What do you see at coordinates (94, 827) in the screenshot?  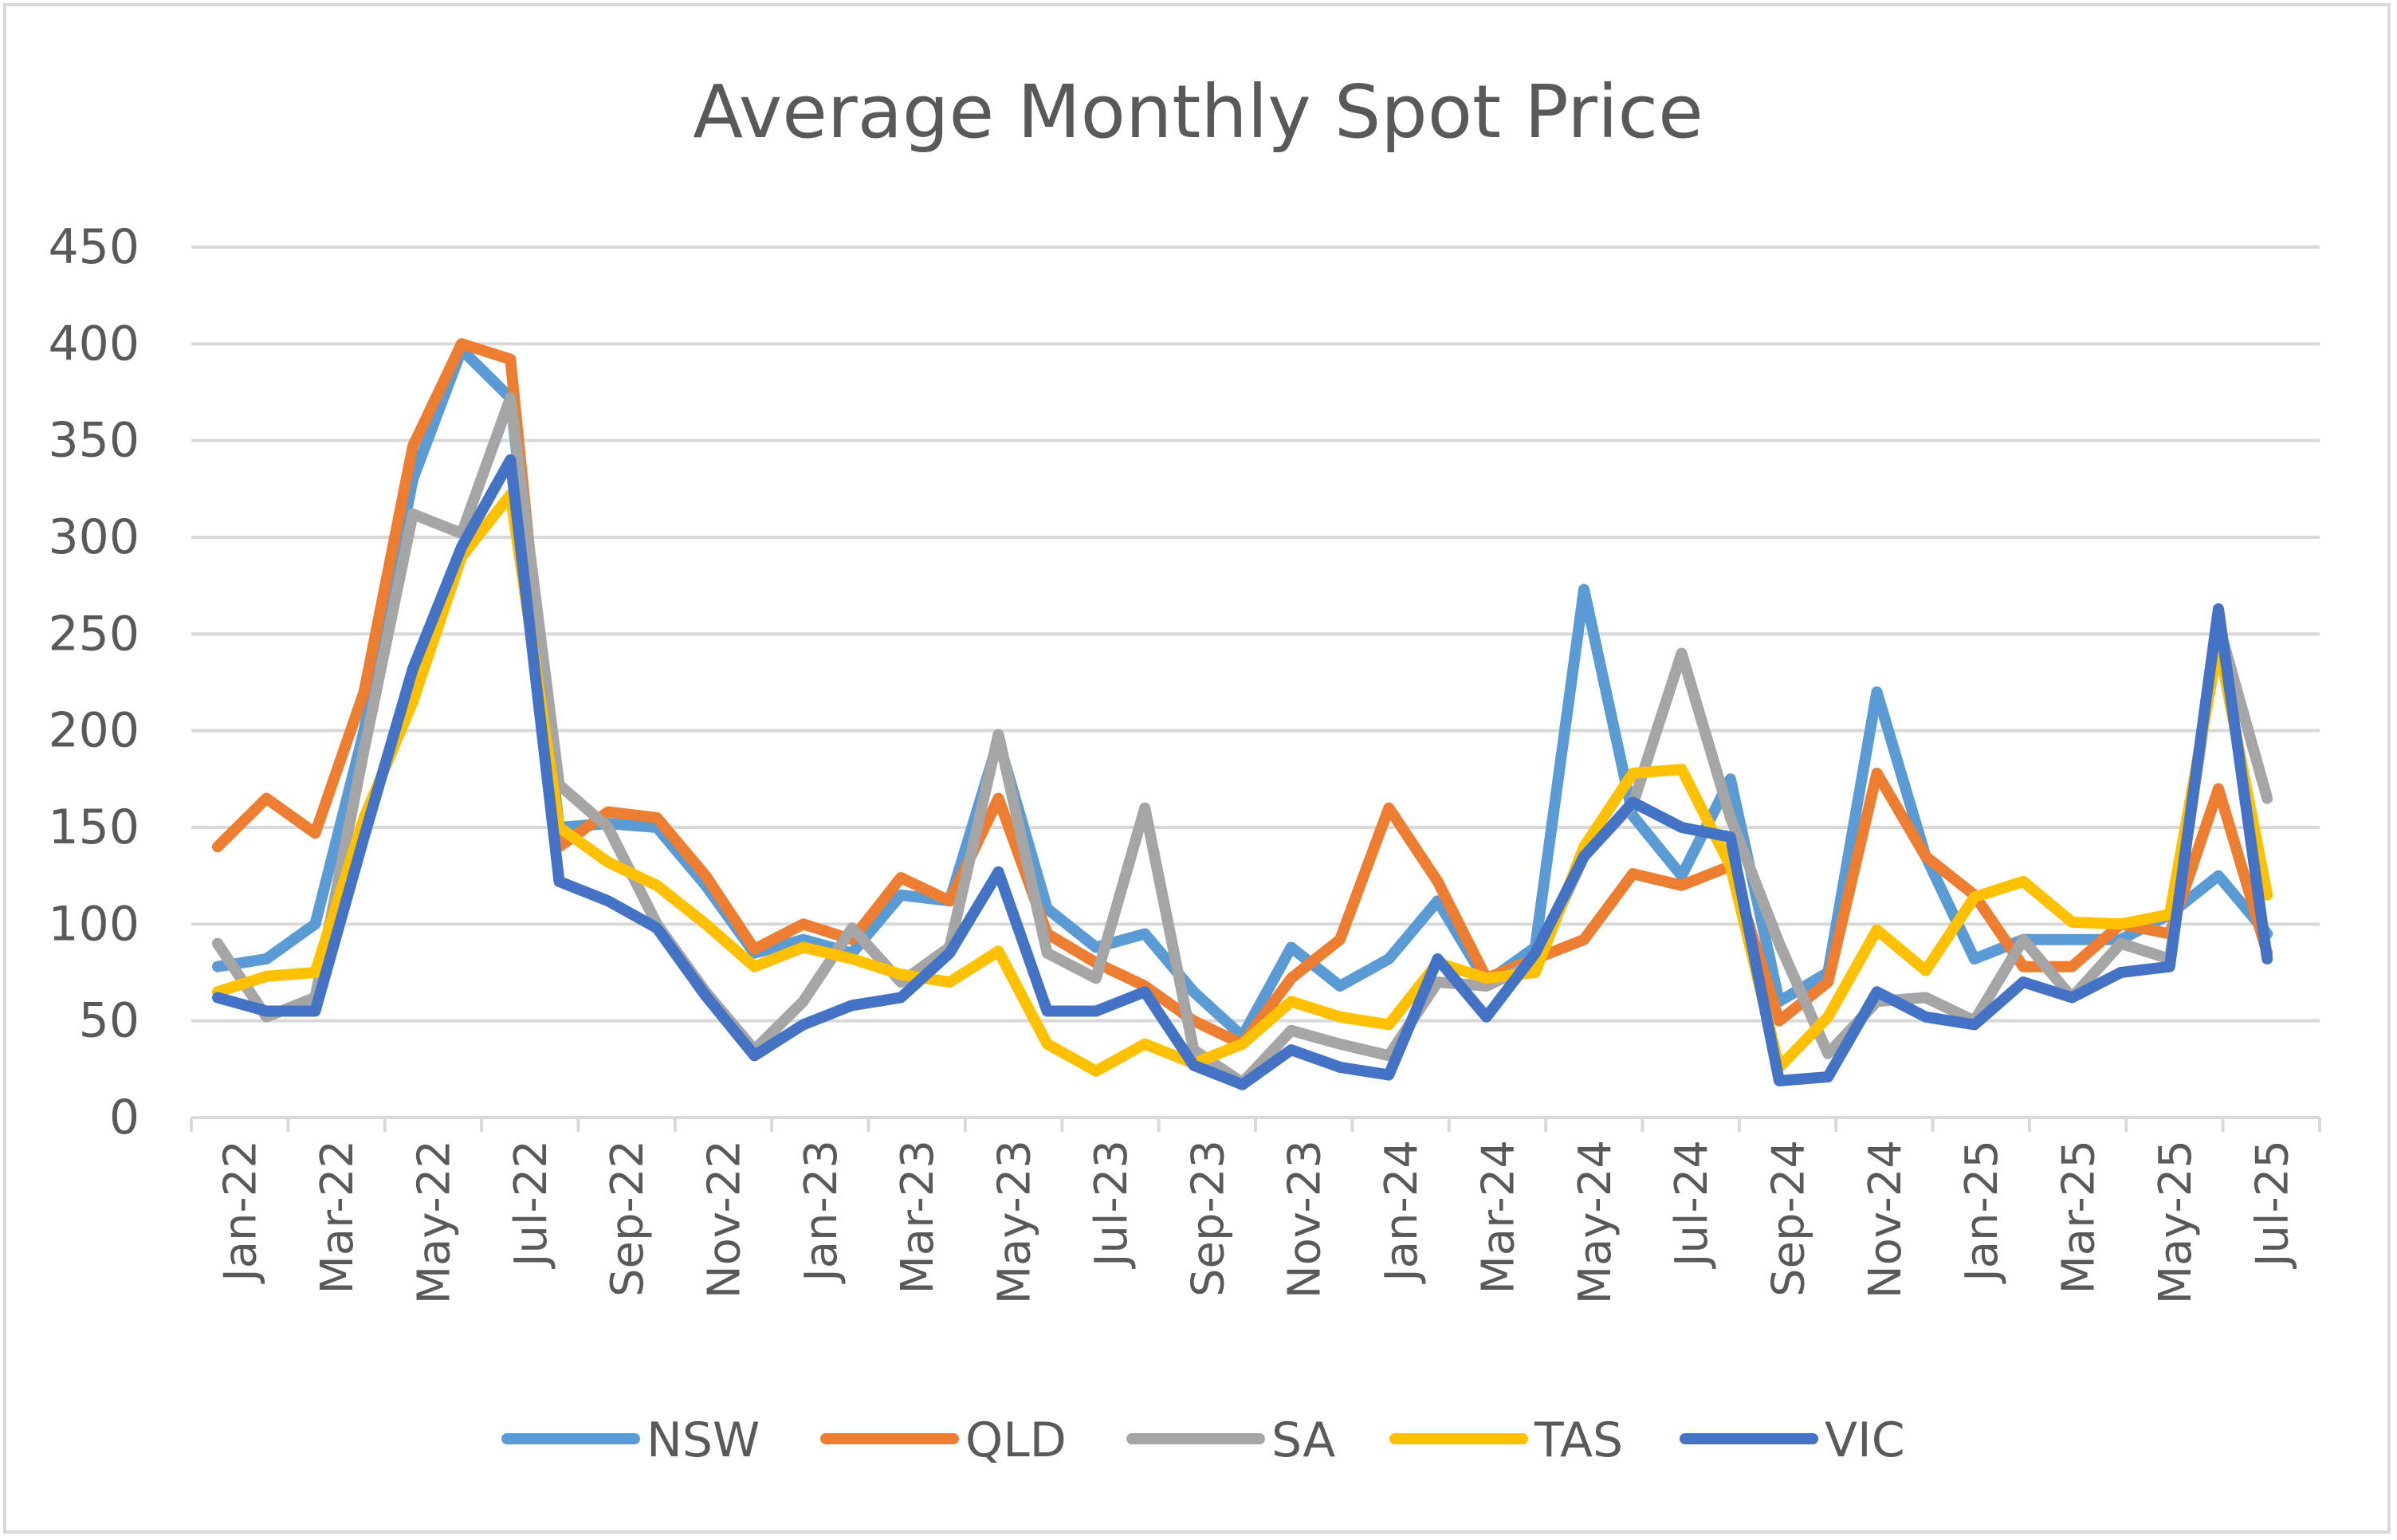 I see `y-tick-label: 150` at bounding box center [94, 827].